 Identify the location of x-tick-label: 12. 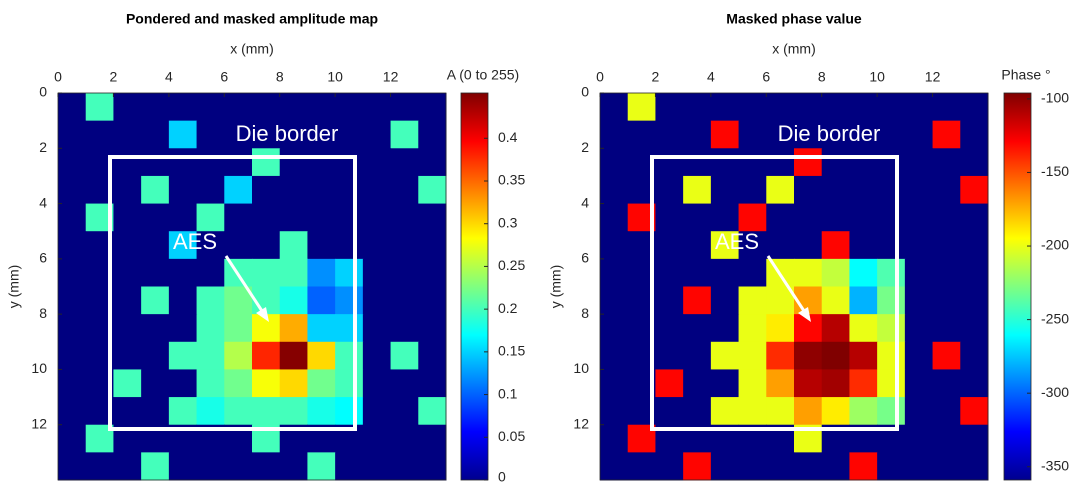
(933, 77).